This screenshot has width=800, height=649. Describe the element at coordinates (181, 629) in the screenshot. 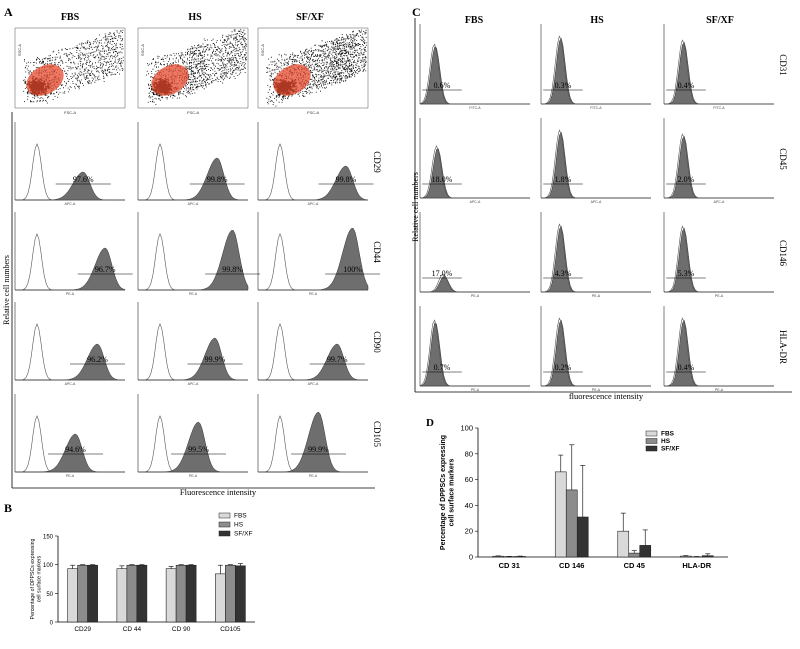

I see `category-label: CD 90` at that location.